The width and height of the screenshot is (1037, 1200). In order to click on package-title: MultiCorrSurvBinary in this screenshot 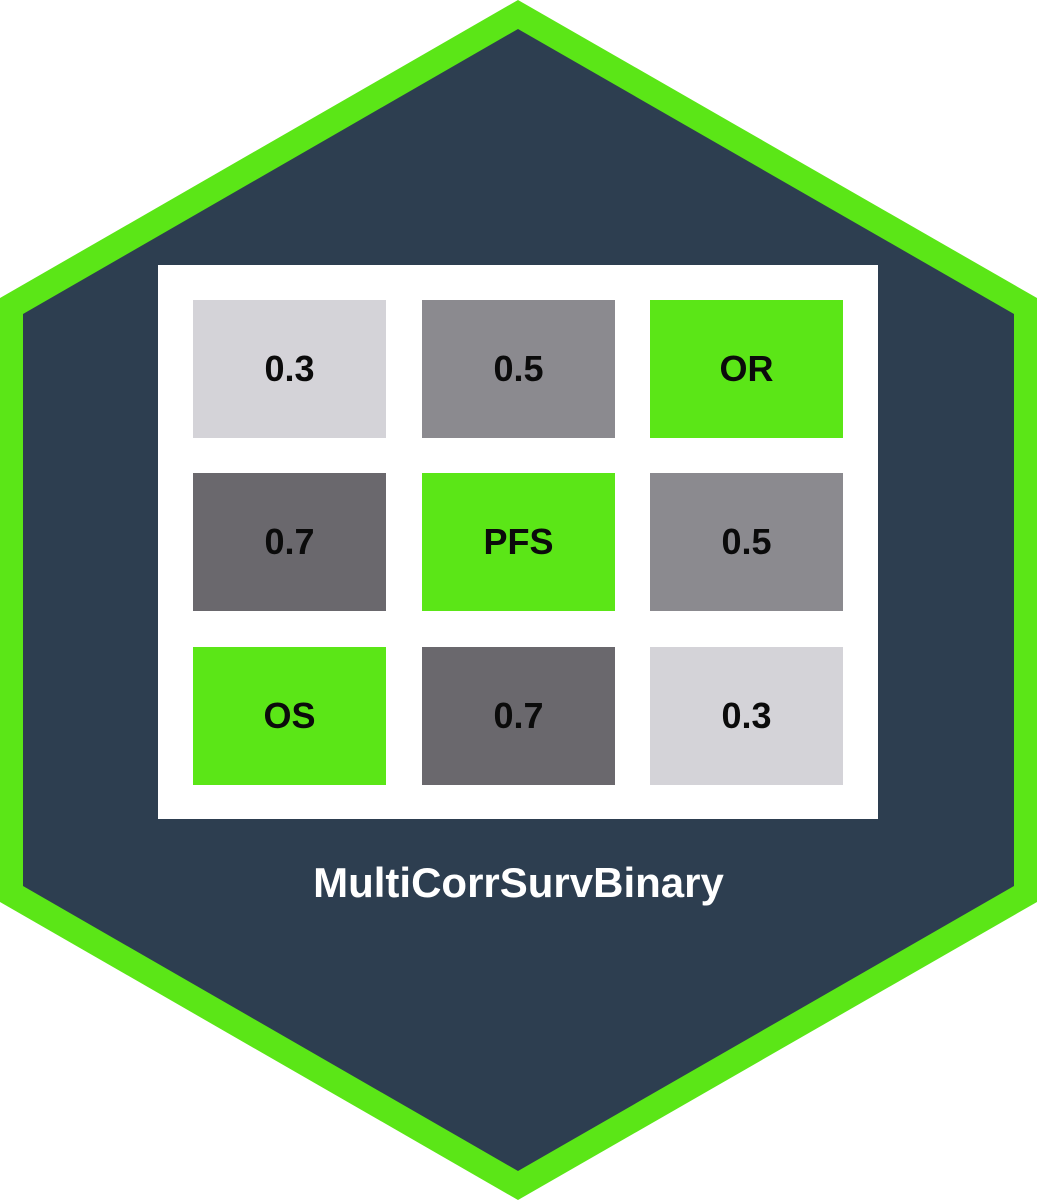, I will do `click(518, 882)`.